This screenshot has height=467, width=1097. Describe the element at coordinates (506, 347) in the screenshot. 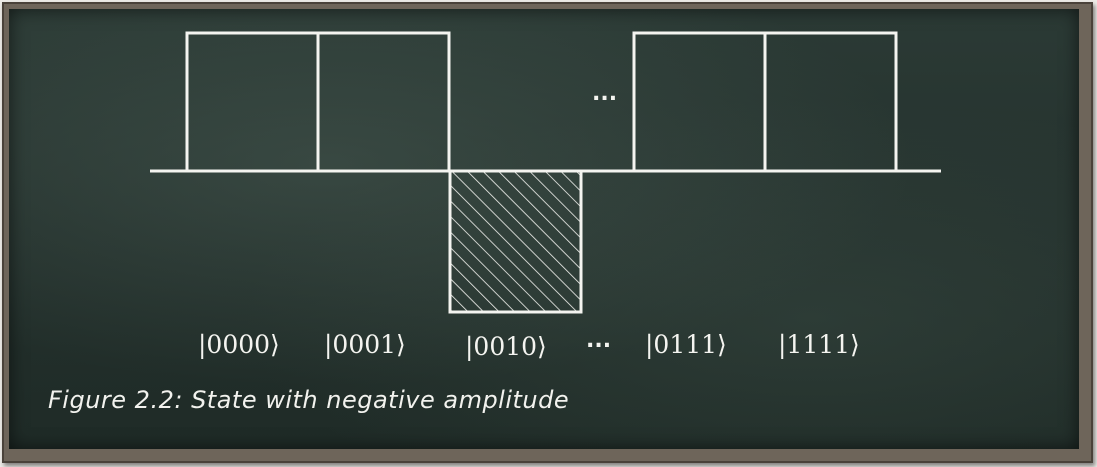

I see `state-label-0010: |0010⟩` at that location.